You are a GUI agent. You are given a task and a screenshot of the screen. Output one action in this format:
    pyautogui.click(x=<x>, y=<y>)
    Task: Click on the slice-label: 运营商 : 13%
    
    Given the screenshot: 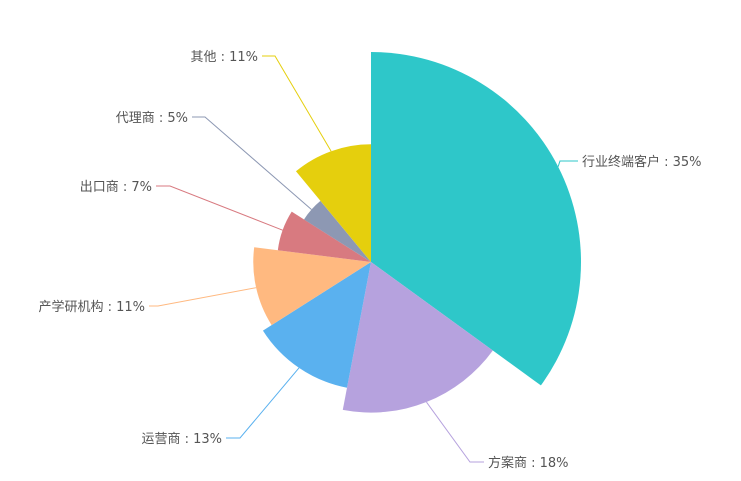 What is the action you would take?
    pyautogui.click(x=181, y=439)
    